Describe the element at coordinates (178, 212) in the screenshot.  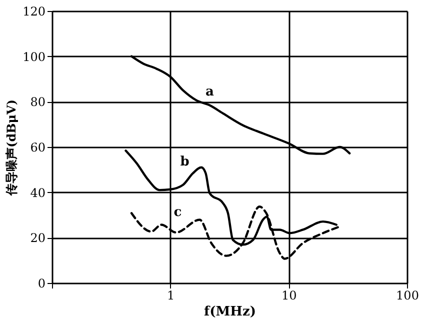
I see `series-label: c` at that location.